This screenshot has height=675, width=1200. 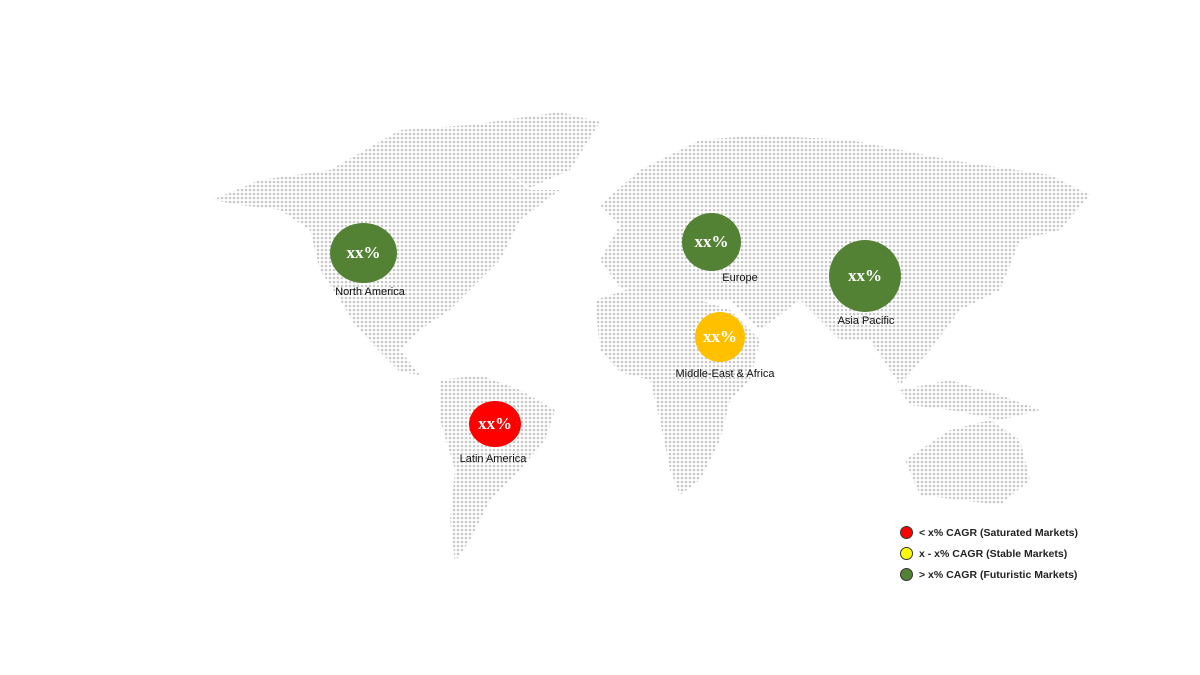 What do you see at coordinates (967, 462) in the screenshot?
I see `australia-landmass` at bounding box center [967, 462].